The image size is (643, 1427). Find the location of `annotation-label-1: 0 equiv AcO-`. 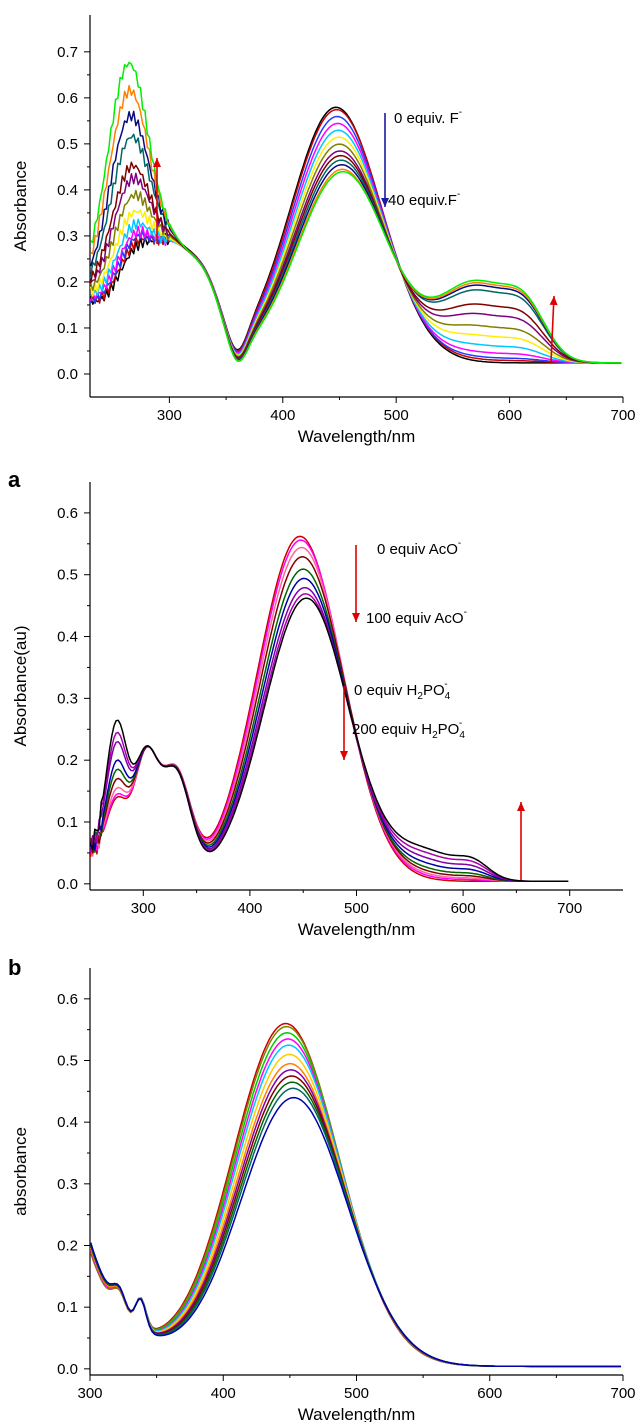

annotation-label-1: 0 equiv AcO- is located at coordinates (419, 548).